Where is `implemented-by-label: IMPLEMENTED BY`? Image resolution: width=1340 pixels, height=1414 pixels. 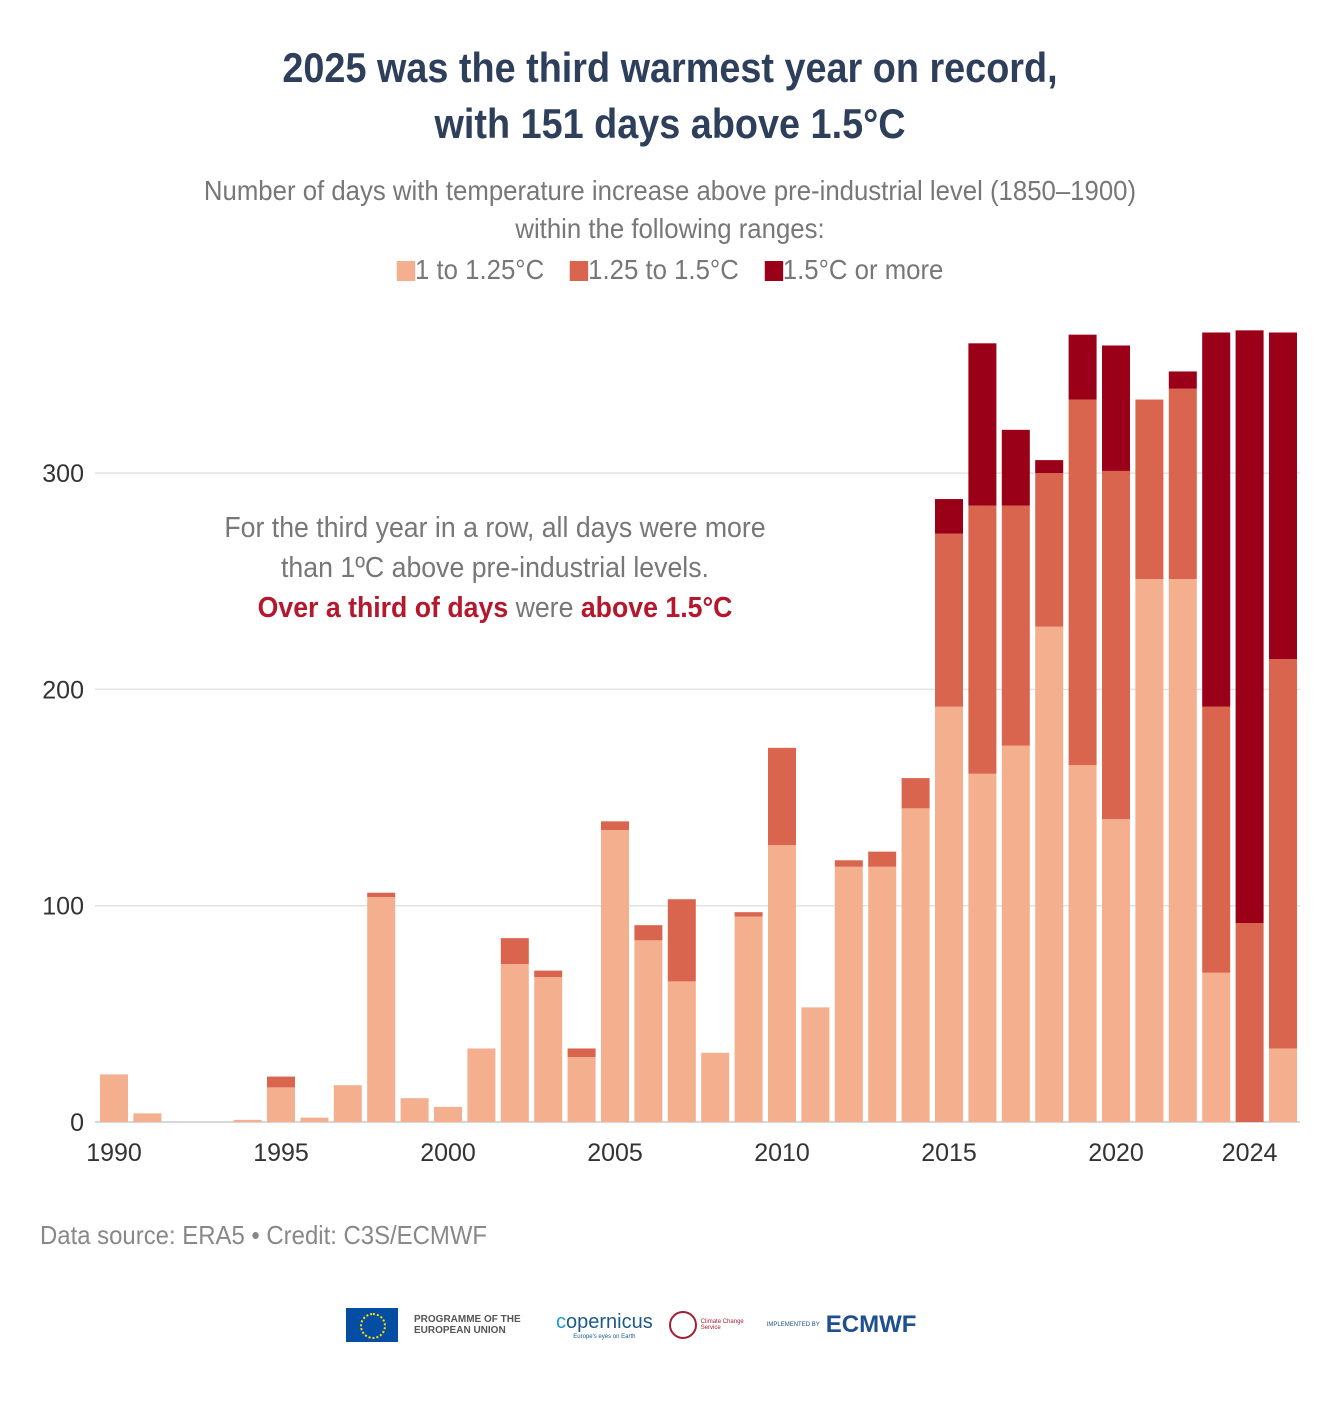 implemented-by-label: IMPLEMENTED BY is located at coordinates (793, 1325).